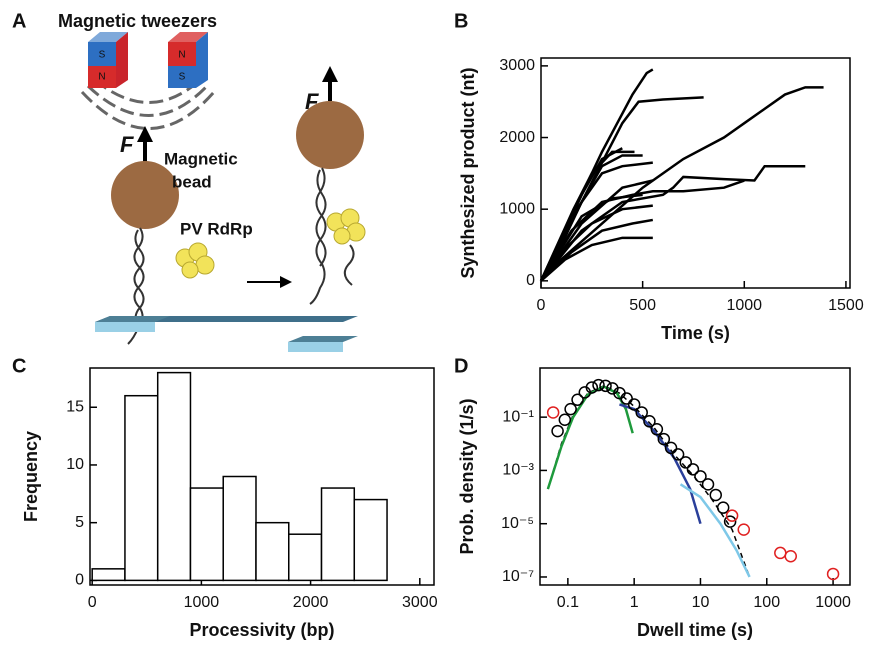 The height and width of the screenshot is (655, 869). What do you see at coordinates (461, 21) in the screenshot?
I see `panel-label: B` at bounding box center [461, 21].